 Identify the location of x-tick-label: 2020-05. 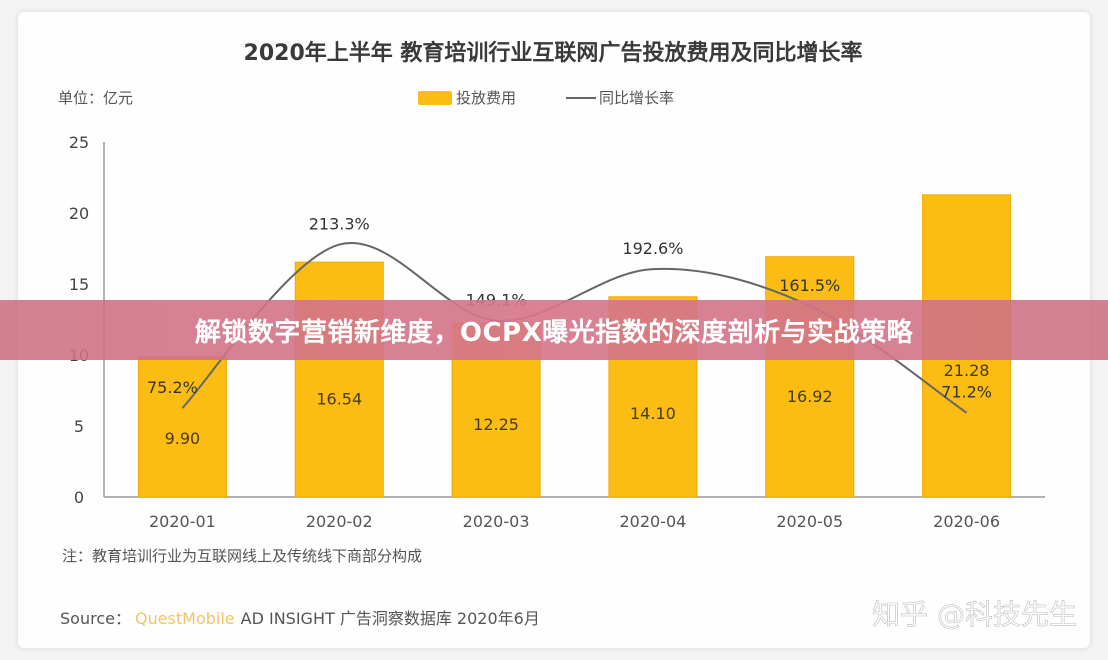
(809, 521).